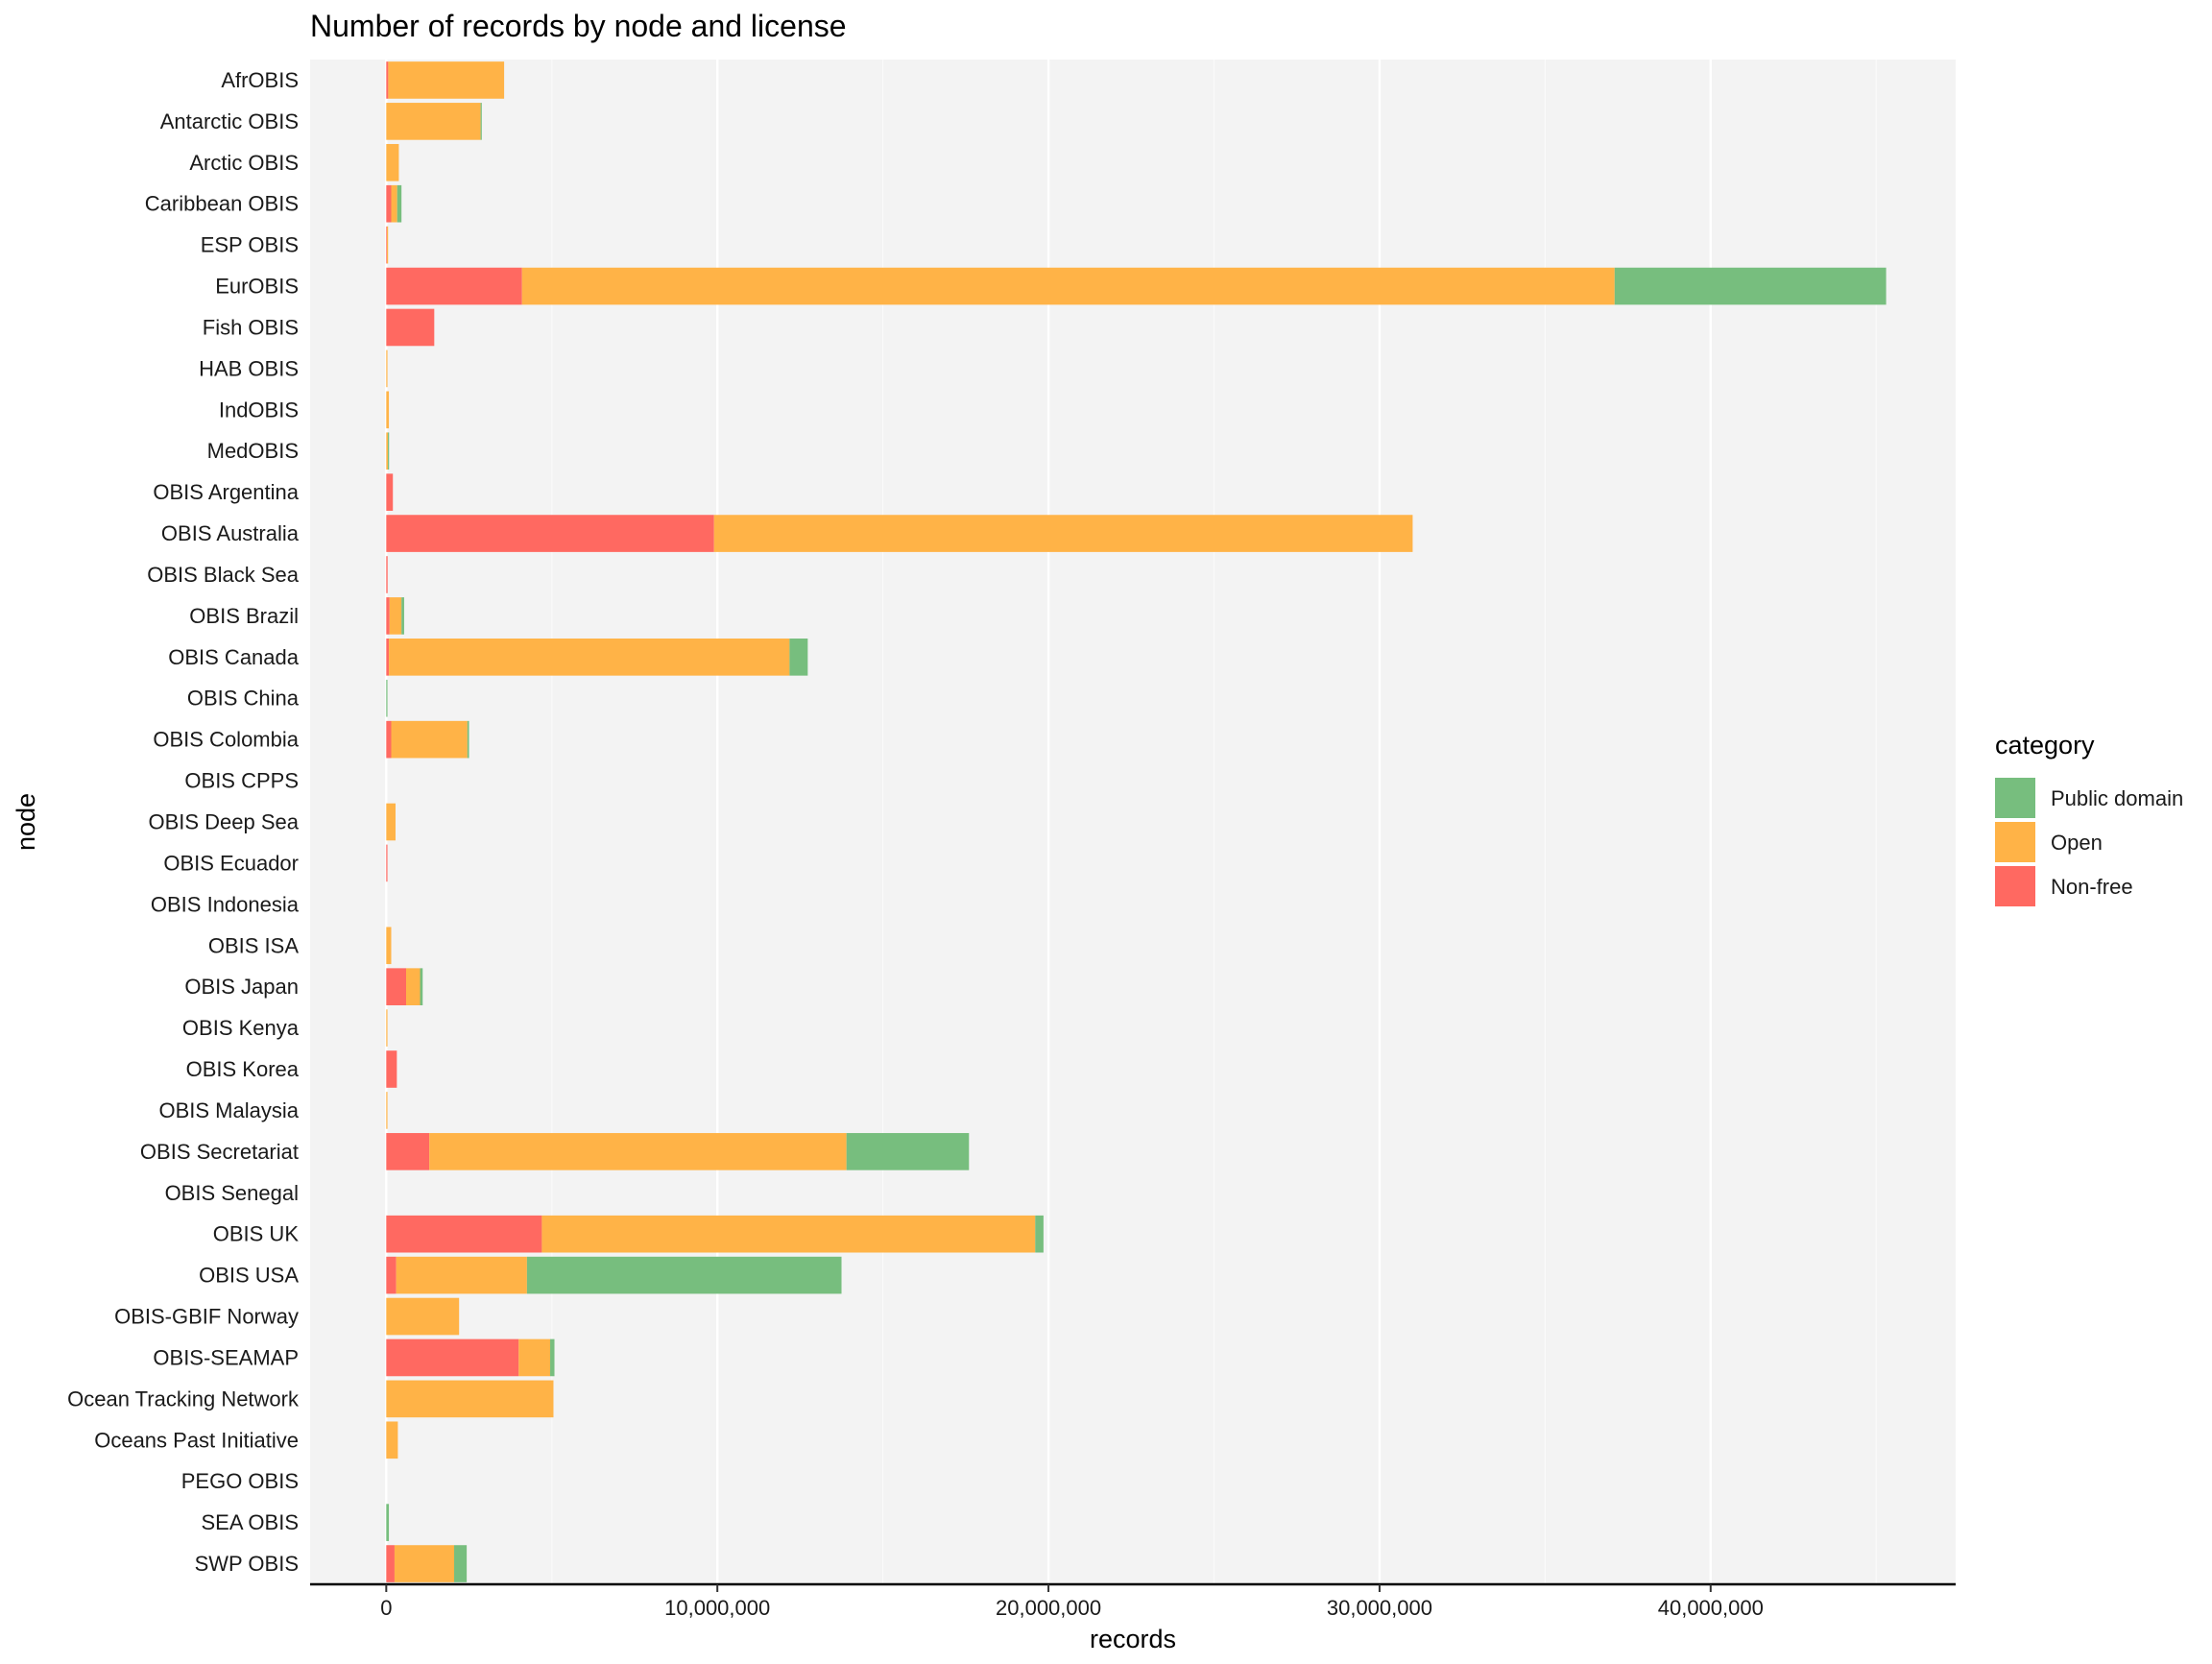 The width and height of the screenshot is (2212, 1664). Describe the element at coordinates (234, 657) in the screenshot. I see `y-tick-label: OBIS Canada` at that location.